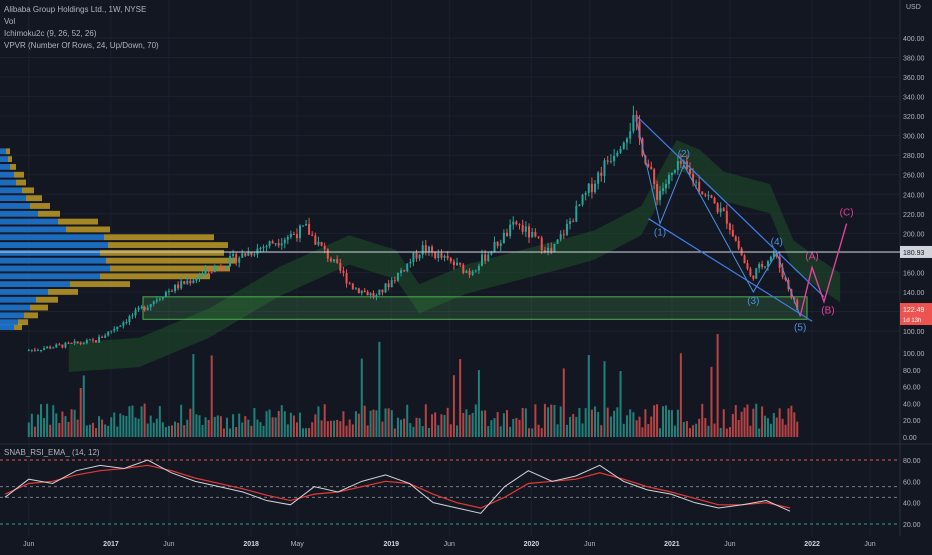 The image size is (932, 555). Describe the element at coordinates (52, 452) in the screenshot. I see `legend-rsi: SNAB_RSI_EMA_ (14, 12)` at that location.